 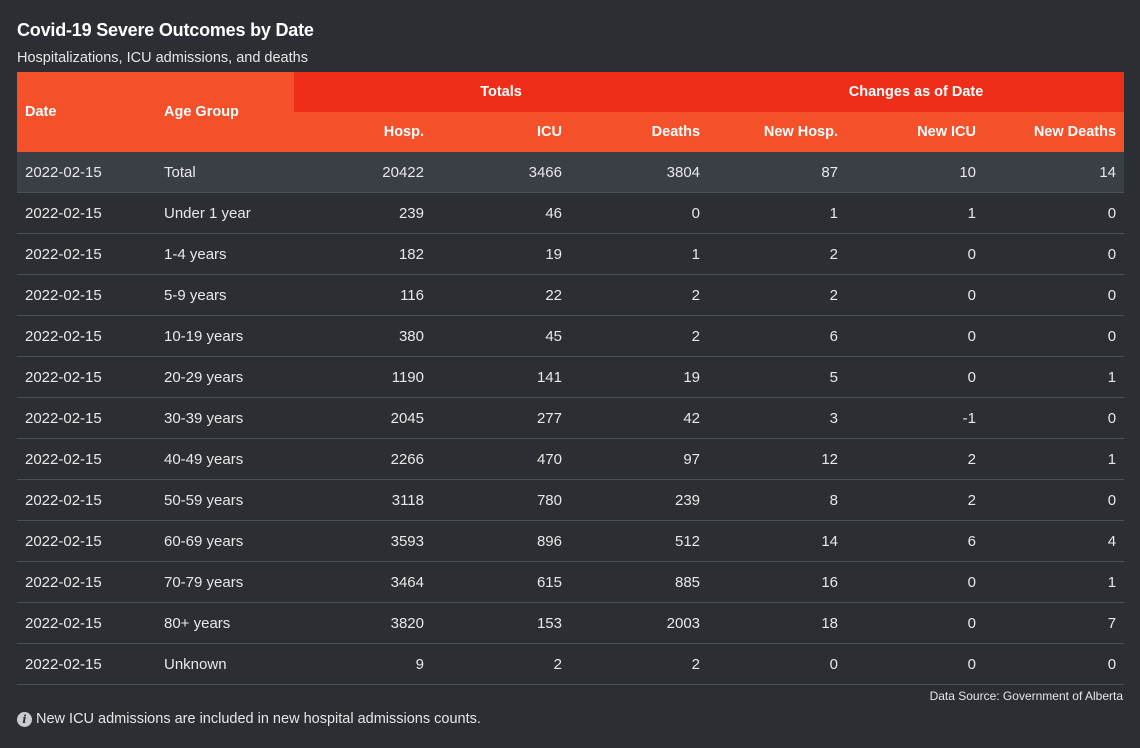 What do you see at coordinates (225, 336) in the screenshot?
I see `cell-age-group: 10-19 years` at bounding box center [225, 336].